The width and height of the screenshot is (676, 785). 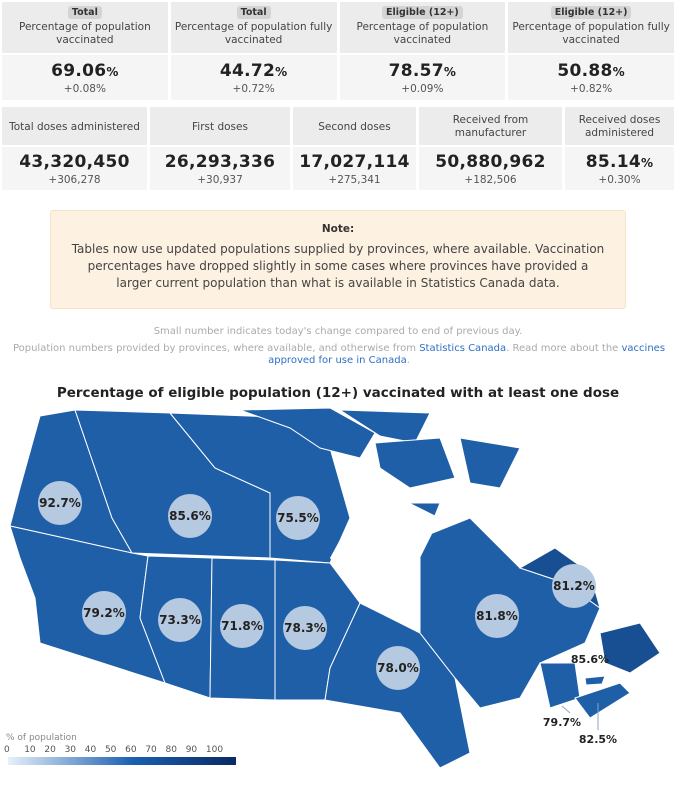 What do you see at coordinates (422, 70) in the screenshot?
I see `stat-value: 78.57%` at bounding box center [422, 70].